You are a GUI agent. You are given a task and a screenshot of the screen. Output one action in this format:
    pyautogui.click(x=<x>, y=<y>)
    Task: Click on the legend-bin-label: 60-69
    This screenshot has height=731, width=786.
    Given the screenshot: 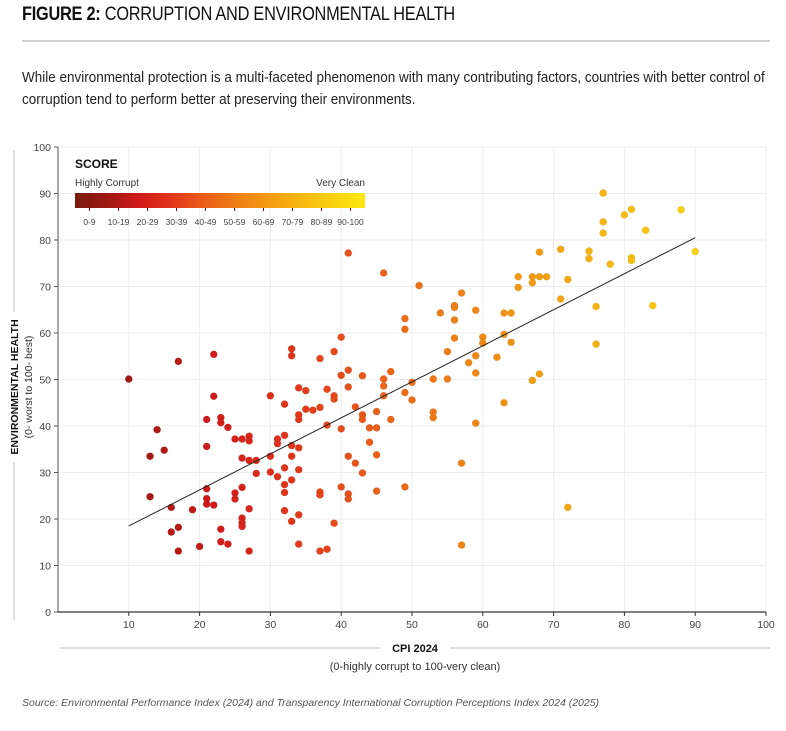 What is the action you would take?
    pyautogui.click(x=264, y=222)
    